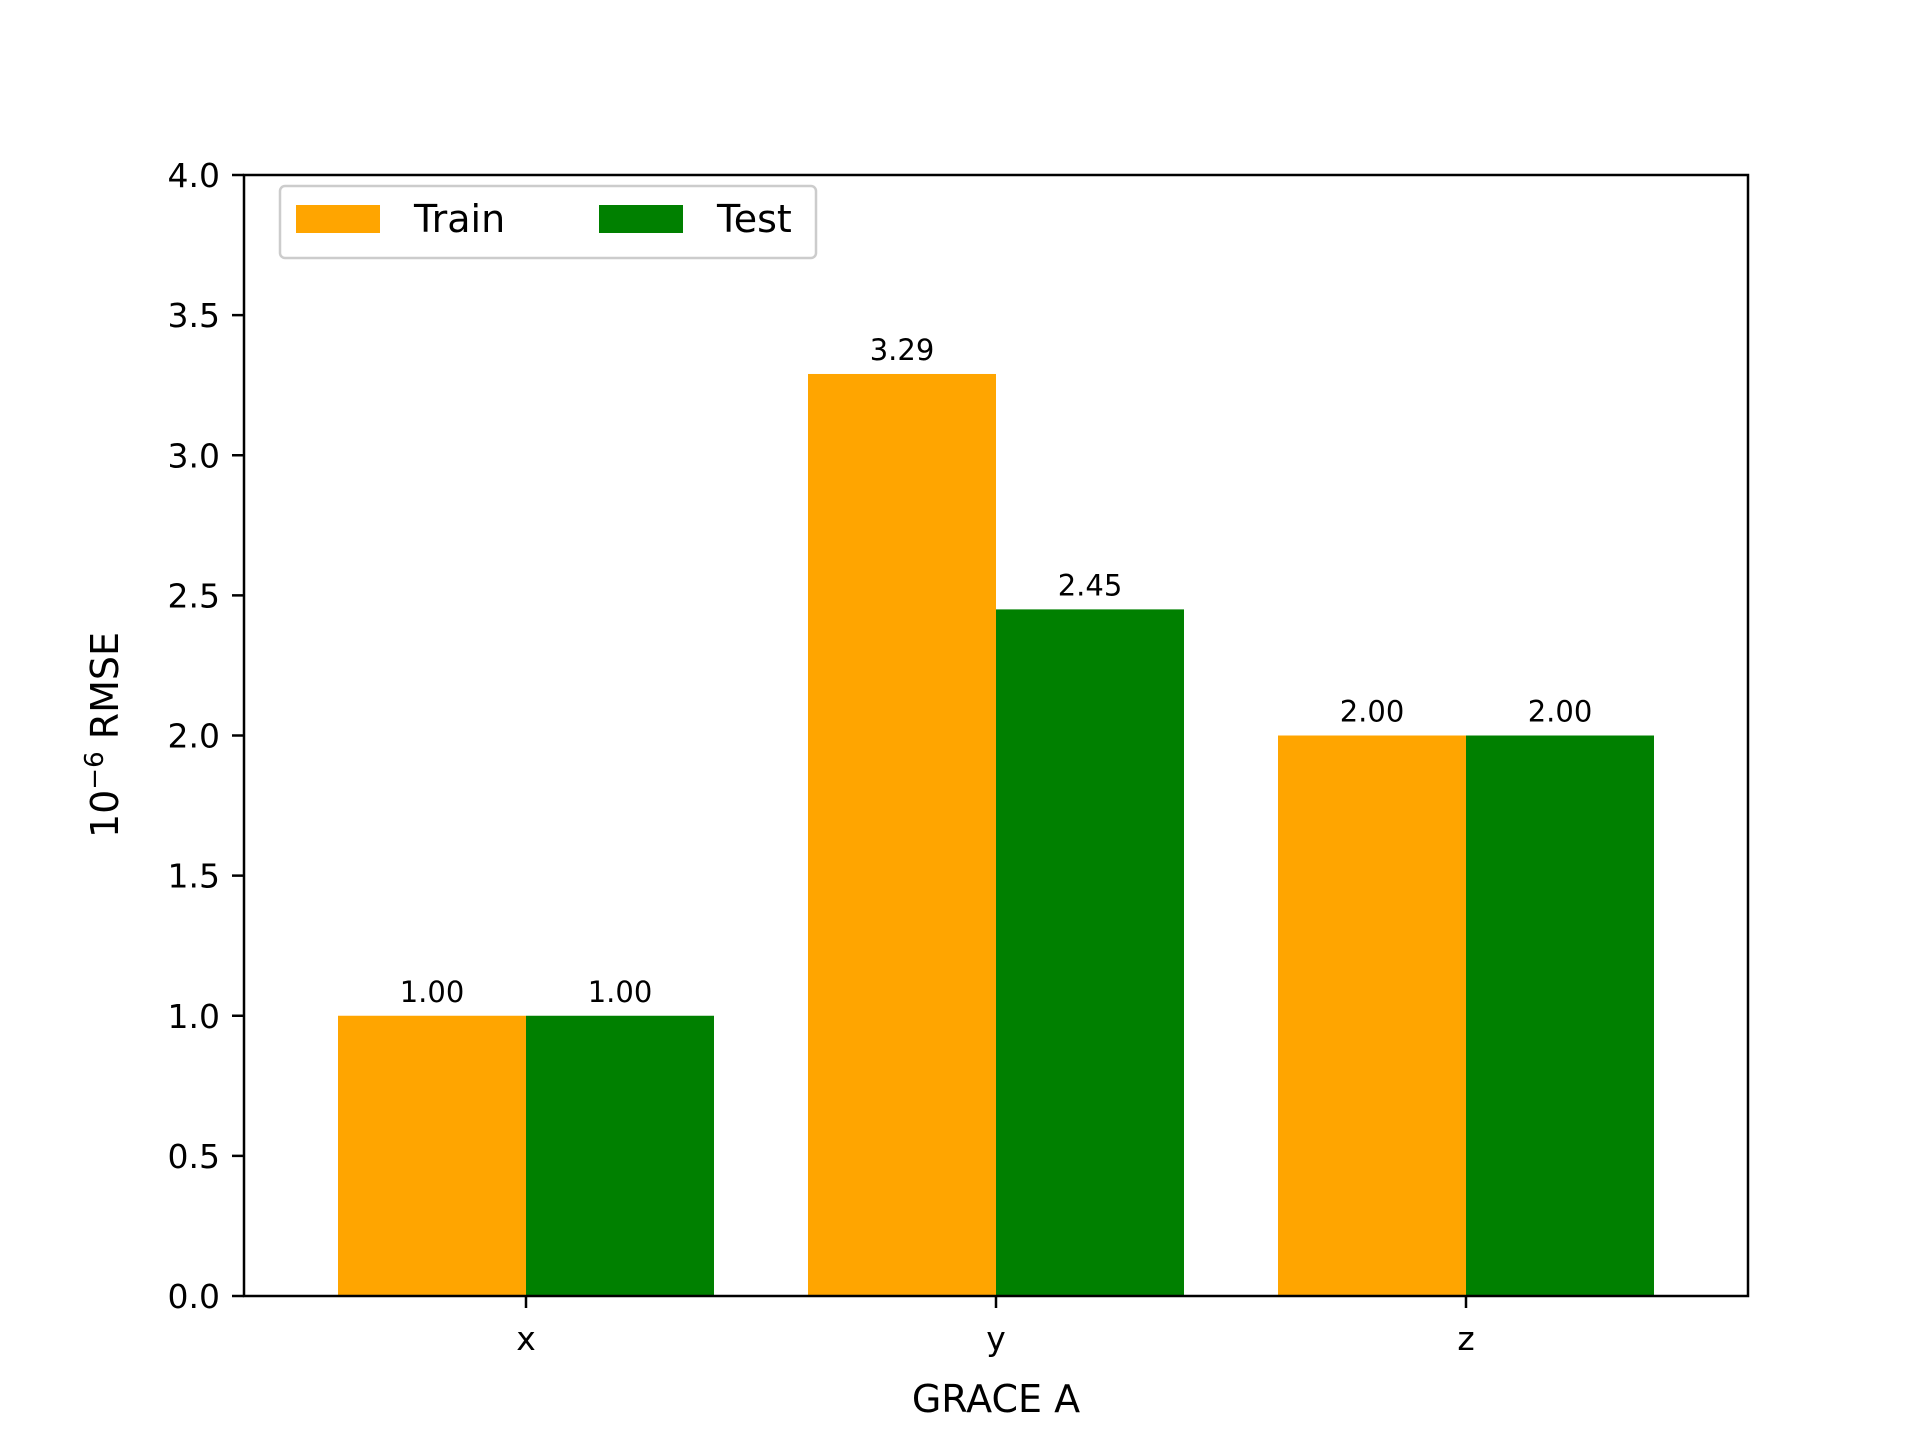 The image size is (1920, 1440). I want to click on x-axis-label: GRACE A, so click(996, 1399).